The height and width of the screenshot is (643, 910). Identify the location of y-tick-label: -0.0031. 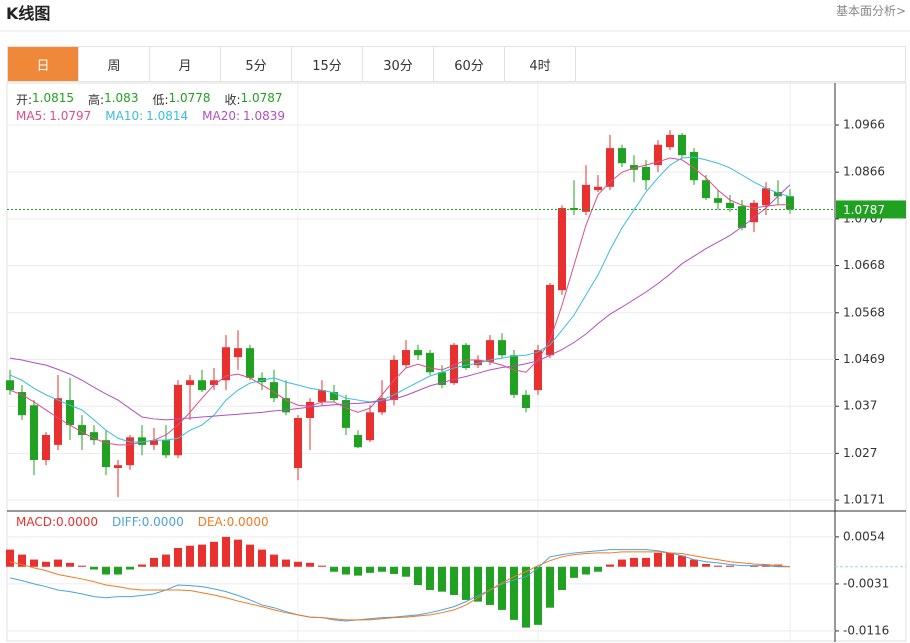
(866, 583).